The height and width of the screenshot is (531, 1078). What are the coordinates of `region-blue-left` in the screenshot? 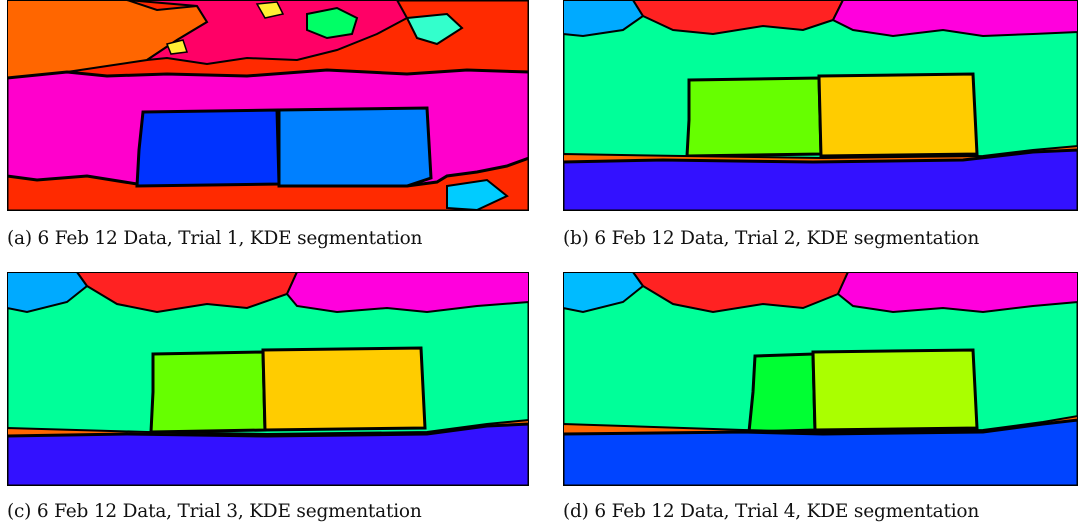 It's located at (208, 148).